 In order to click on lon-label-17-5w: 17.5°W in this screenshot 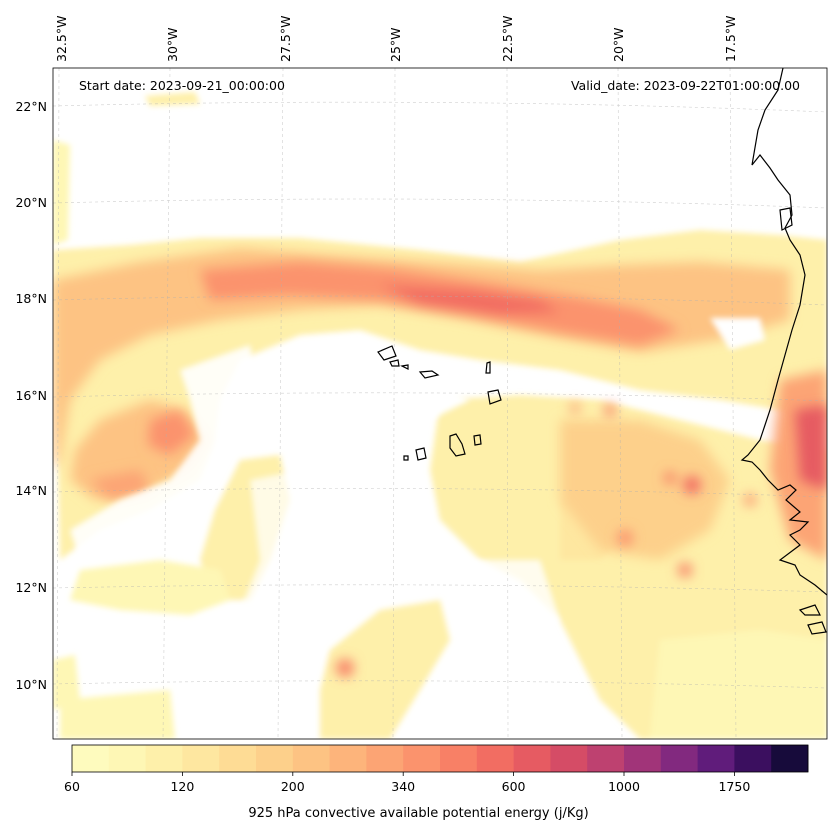, I will do `click(730, 39)`.